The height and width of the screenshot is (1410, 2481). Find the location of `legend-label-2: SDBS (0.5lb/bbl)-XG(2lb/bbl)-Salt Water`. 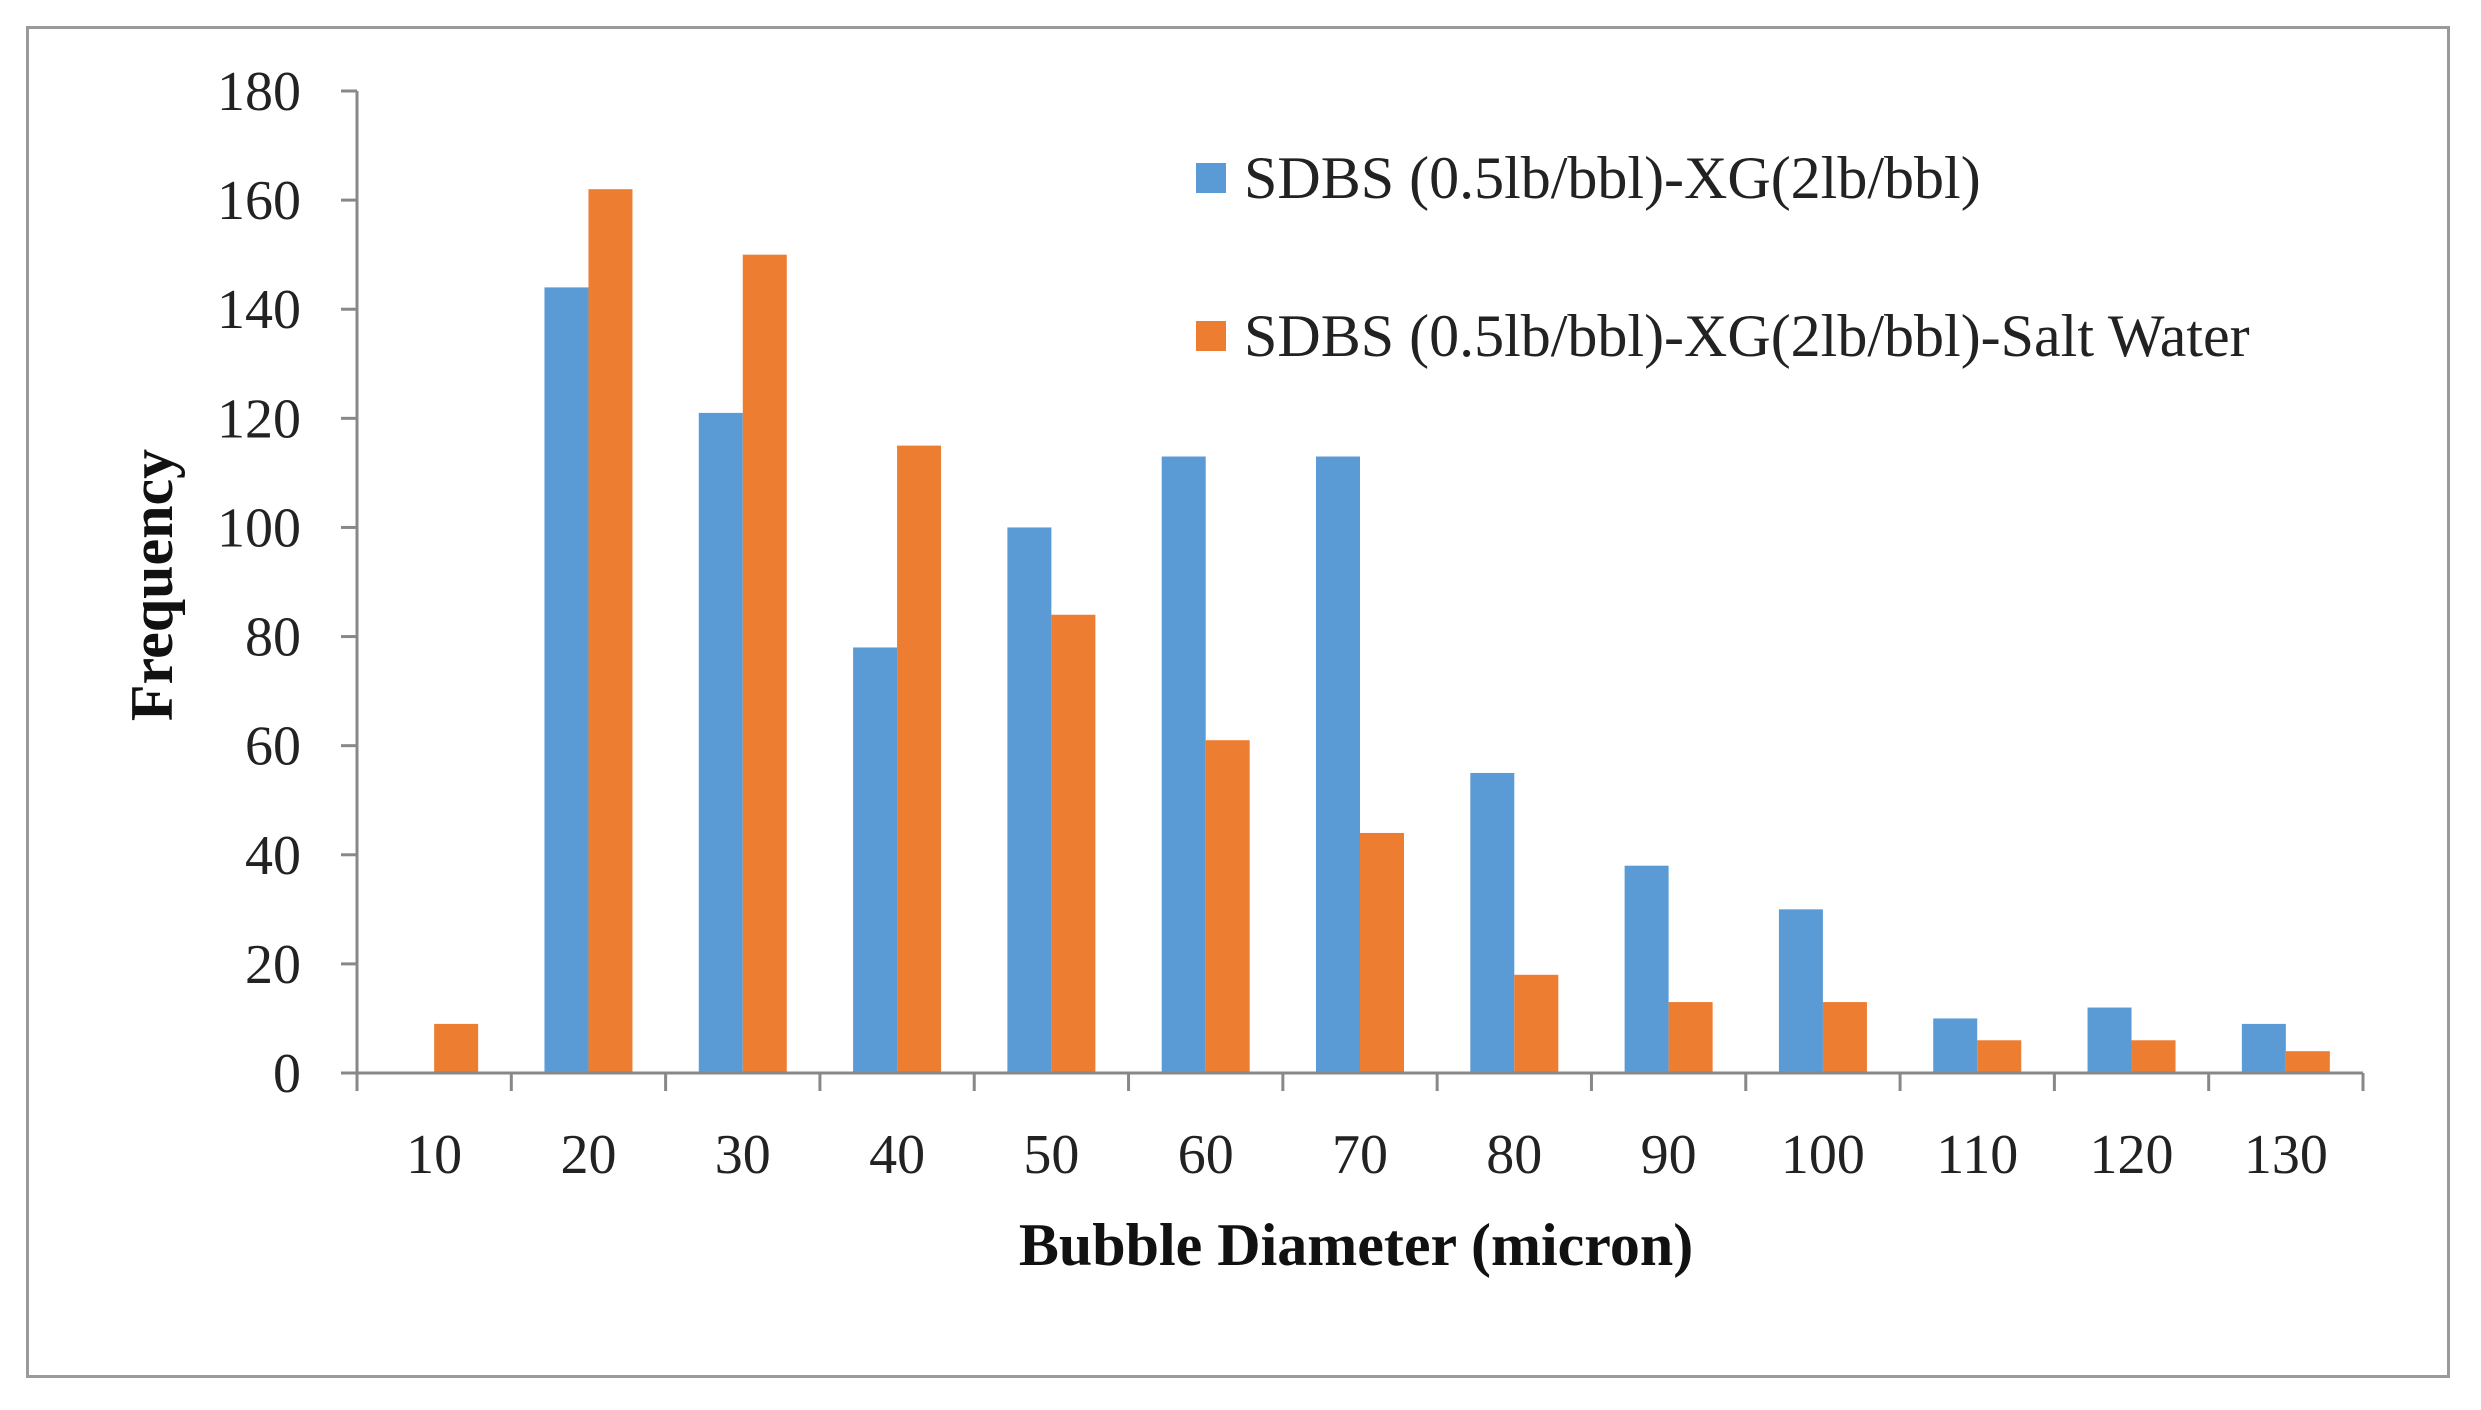

legend-label-2: SDBS (0.5lb/bbl)-XG(2lb/bbl)-Salt Water is located at coordinates (1747, 336).